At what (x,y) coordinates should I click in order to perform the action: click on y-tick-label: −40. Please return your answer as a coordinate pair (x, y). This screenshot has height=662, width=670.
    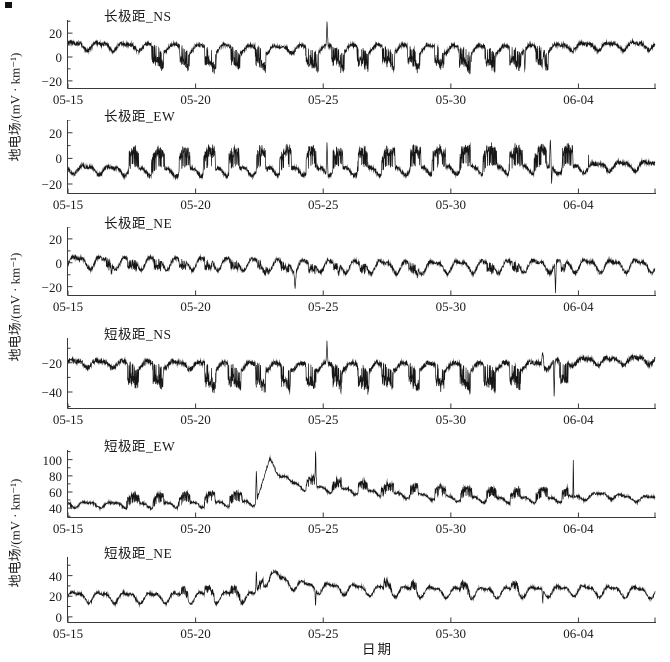
    Looking at the image, I should click on (51, 392).